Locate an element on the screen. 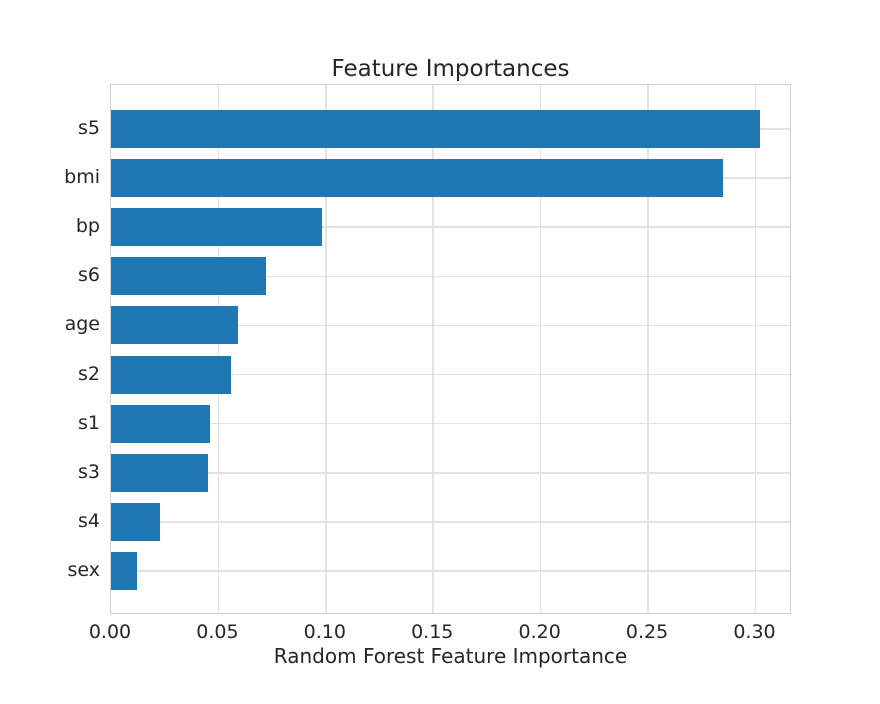 The image size is (880, 704). y-tick-label-sex: sex is located at coordinates (84, 570).